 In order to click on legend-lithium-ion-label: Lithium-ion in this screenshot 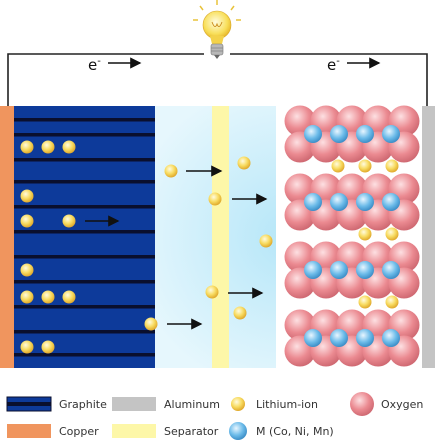, I will do `click(287, 404)`.